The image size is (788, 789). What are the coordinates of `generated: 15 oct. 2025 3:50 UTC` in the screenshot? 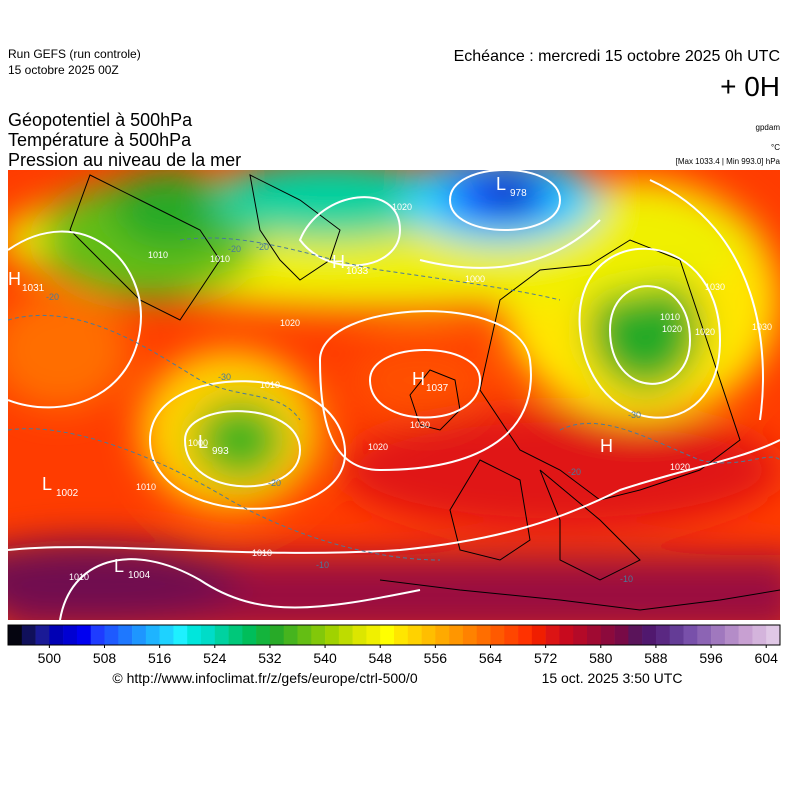 It's located at (612, 678).